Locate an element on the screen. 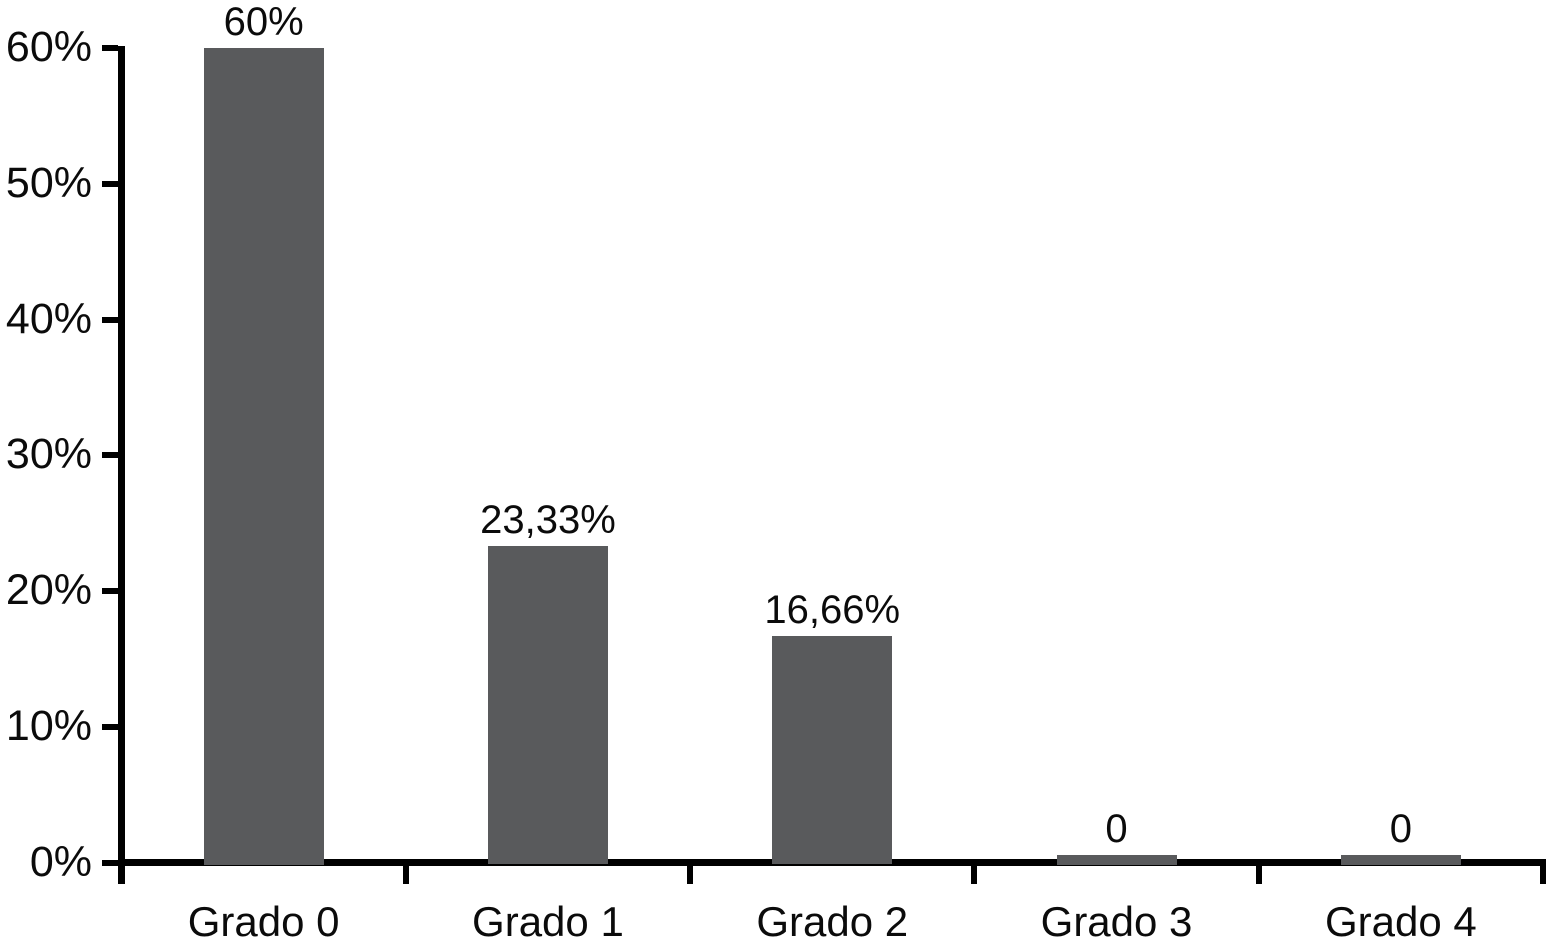 This screenshot has width=1549, height=951. bar-value-label: 16,66% is located at coordinates (832, 610).